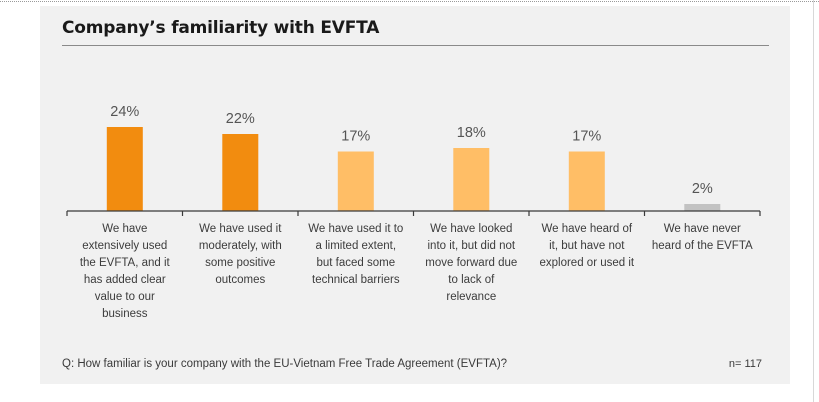 This screenshot has height=402, width=819. I want to click on category-label-line: relevance, so click(471, 297).